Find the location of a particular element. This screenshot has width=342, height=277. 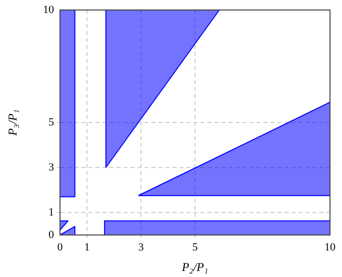

x-tick-label: 10 is located at coordinates (330, 247).